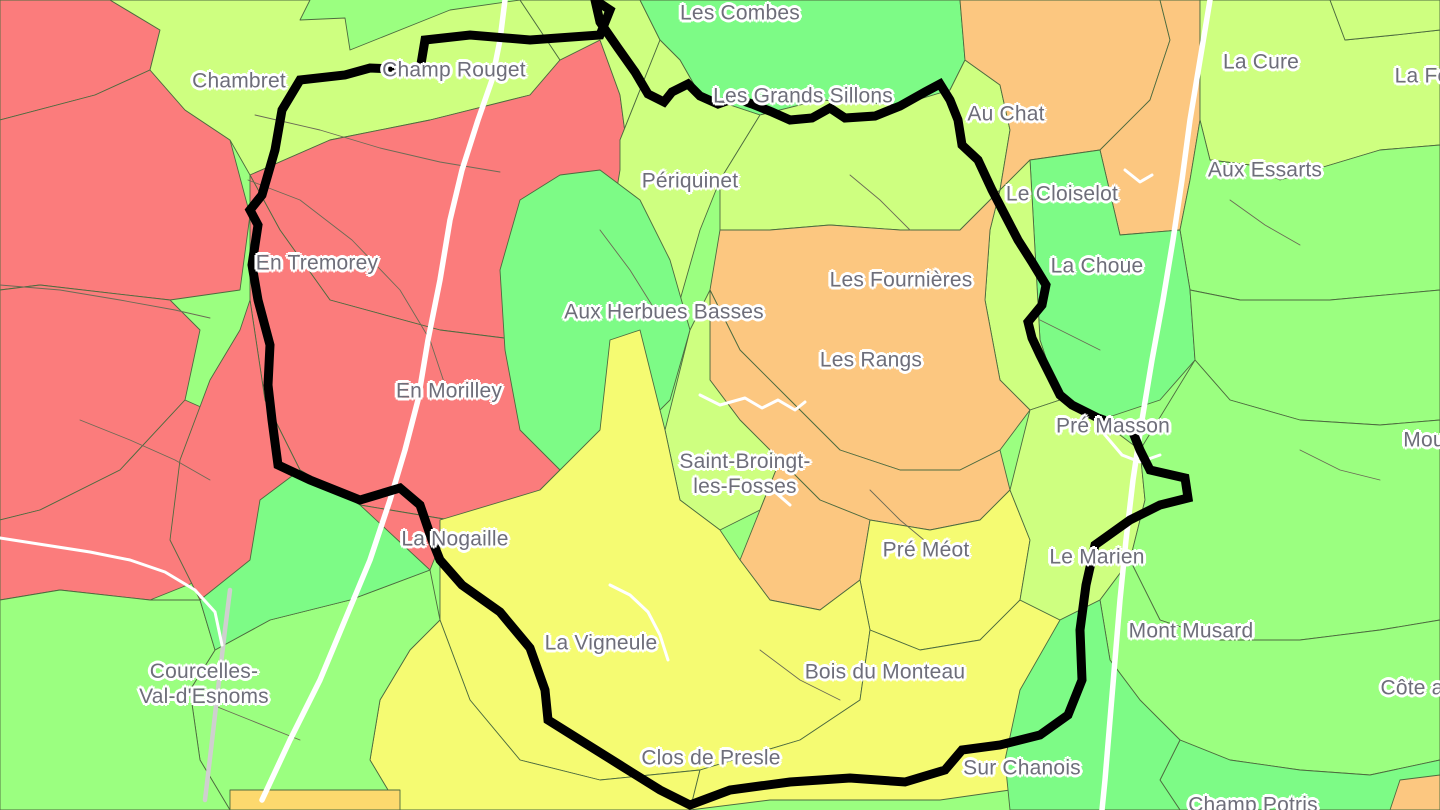 The height and width of the screenshot is (810, 1440). I want to click on place-label-la-nogaille: La Nogaille, so click(455, 539).